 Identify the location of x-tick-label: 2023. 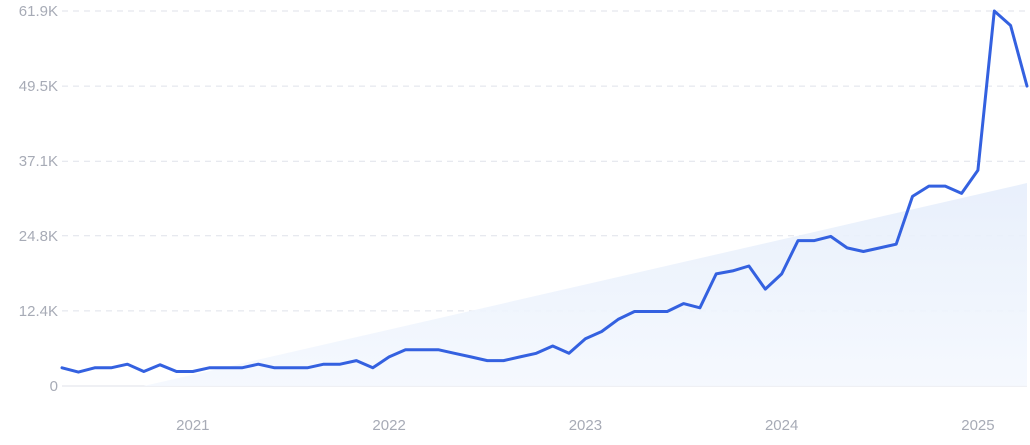
(585, 425).